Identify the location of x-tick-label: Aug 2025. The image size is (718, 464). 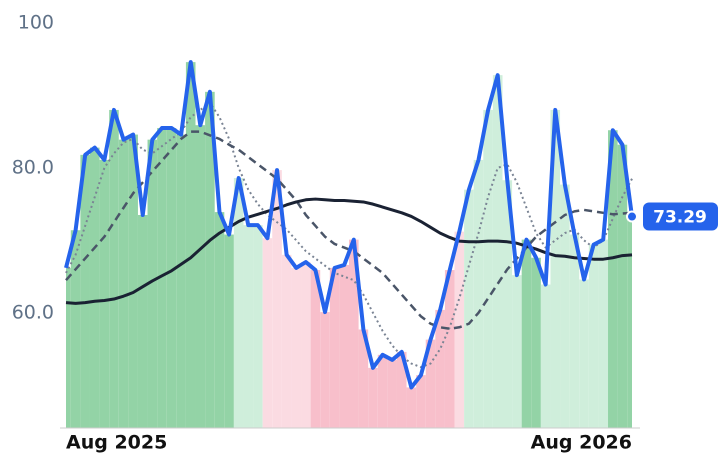
(116, 443).